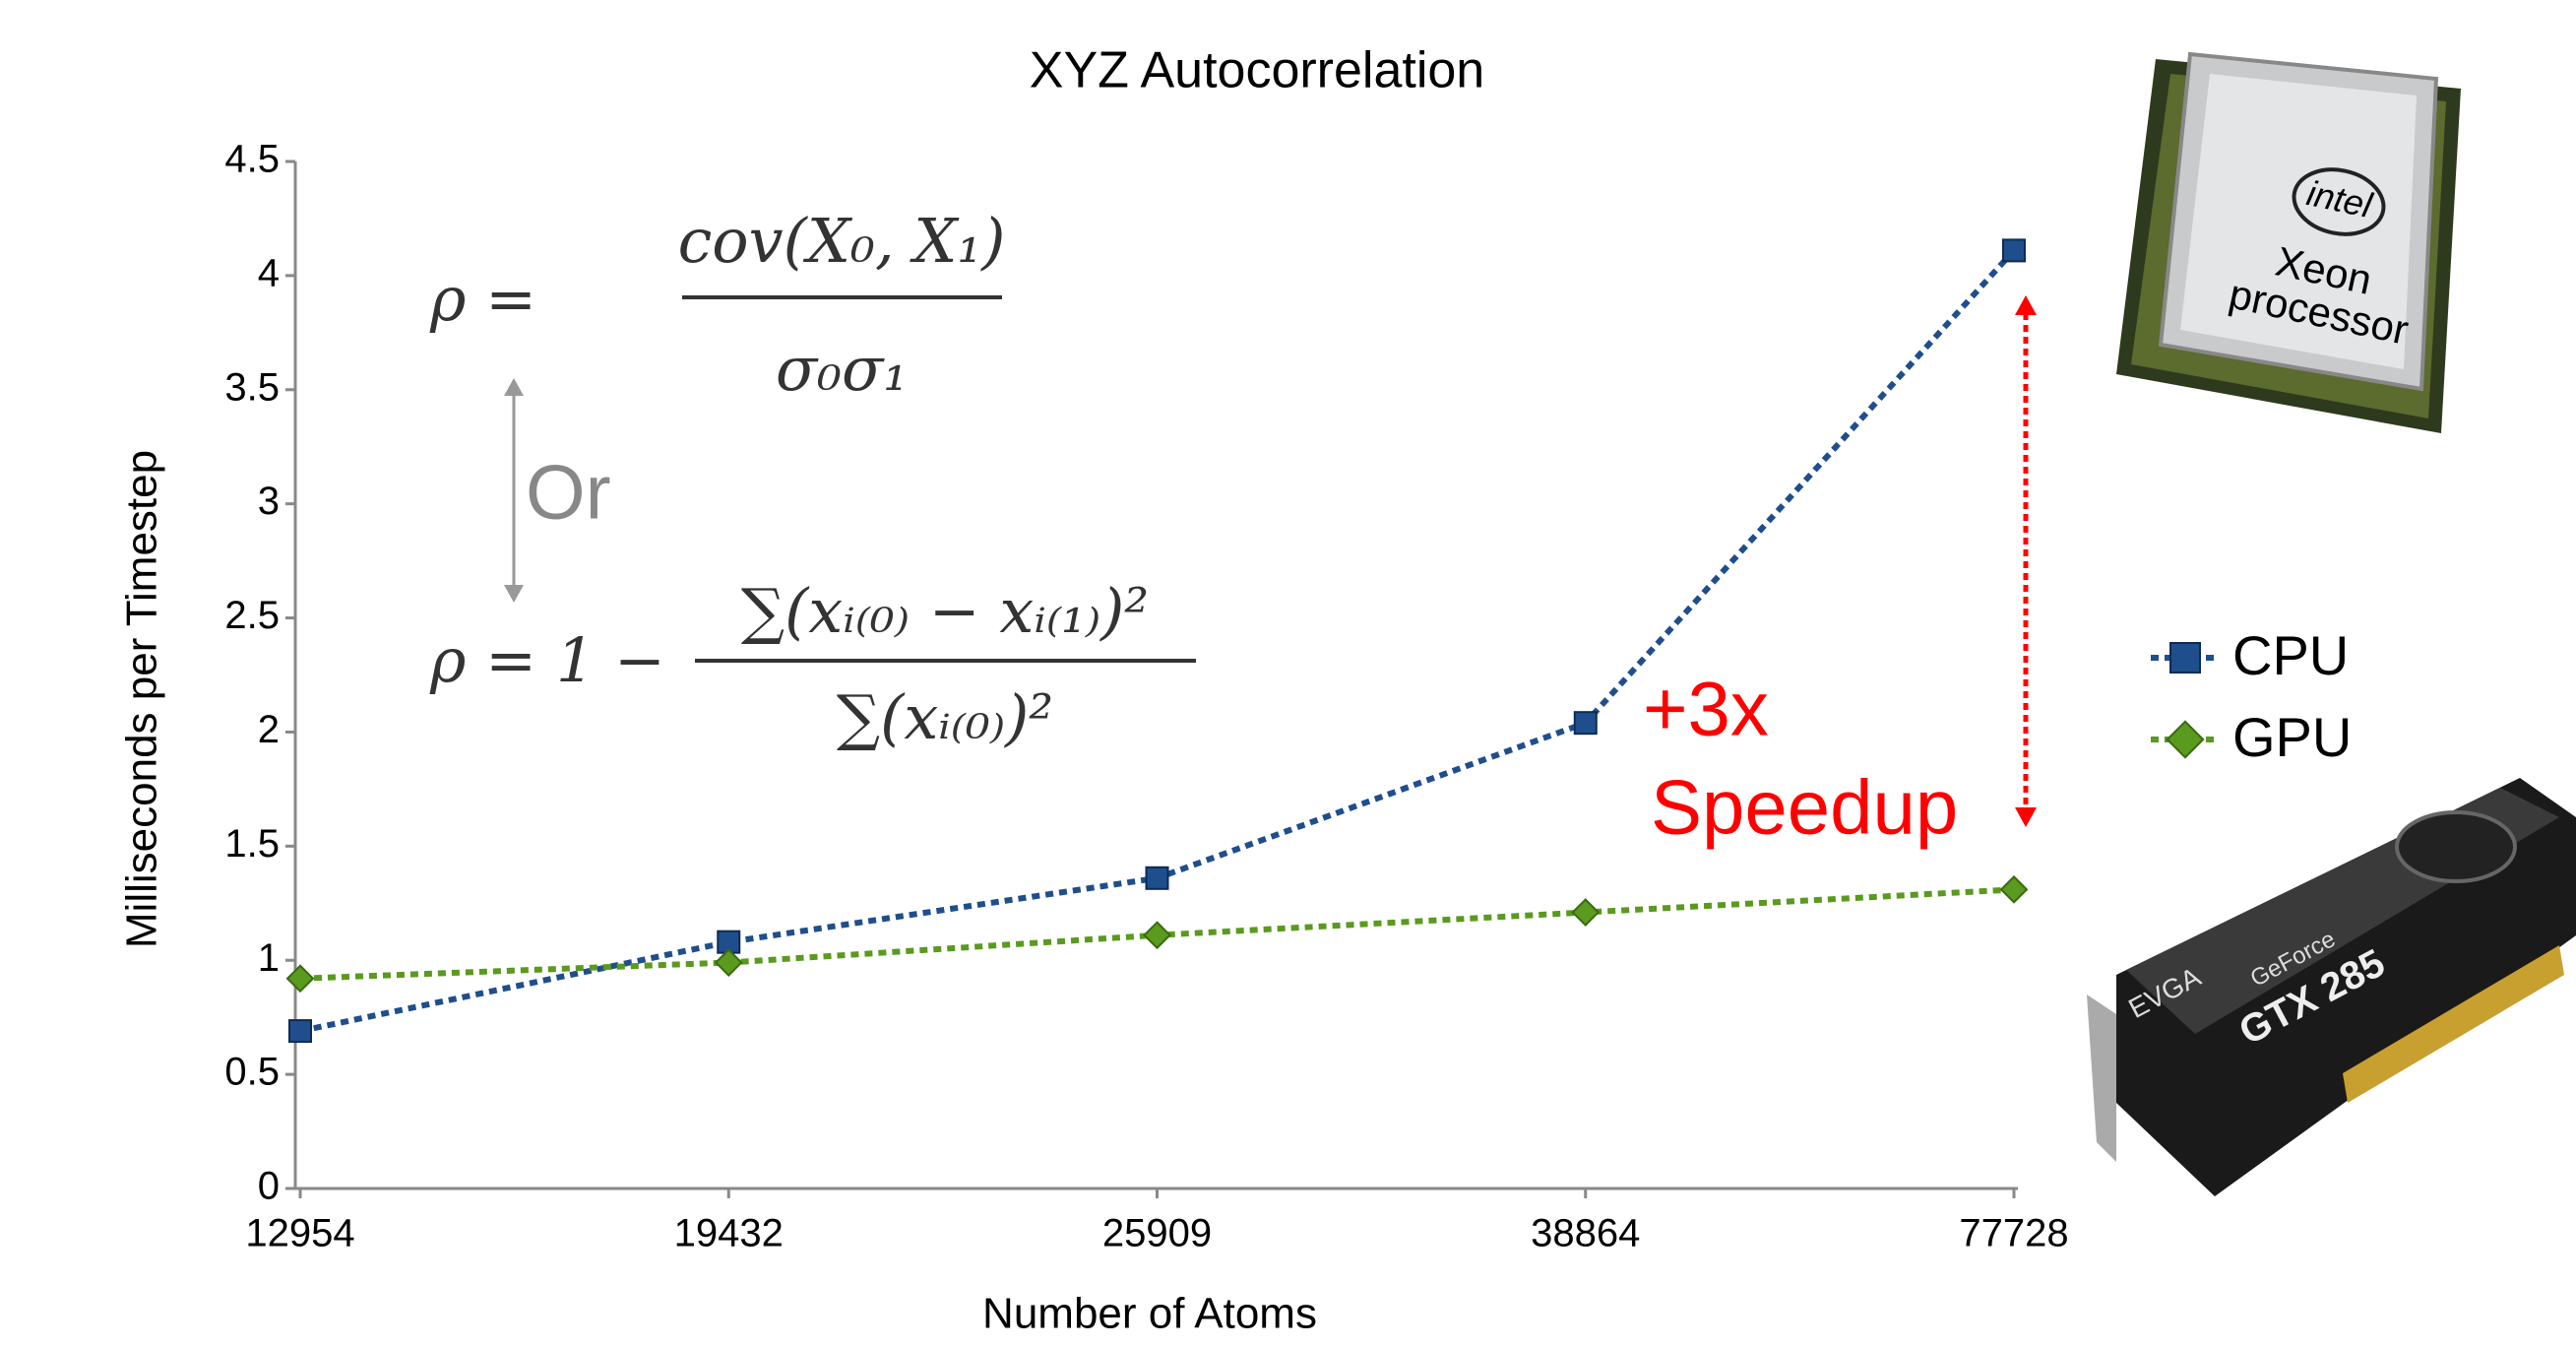 This screenshot has width=2576, height=1348. I want to click on y-tick-label: 1, so click(269, 958).